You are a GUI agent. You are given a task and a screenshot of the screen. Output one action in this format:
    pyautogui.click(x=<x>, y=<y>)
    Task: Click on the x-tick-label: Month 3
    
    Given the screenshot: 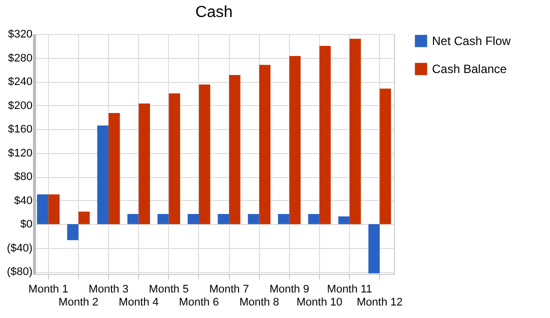 What is the action you would take?
    pyautogui.click(x=108, y=290)
    